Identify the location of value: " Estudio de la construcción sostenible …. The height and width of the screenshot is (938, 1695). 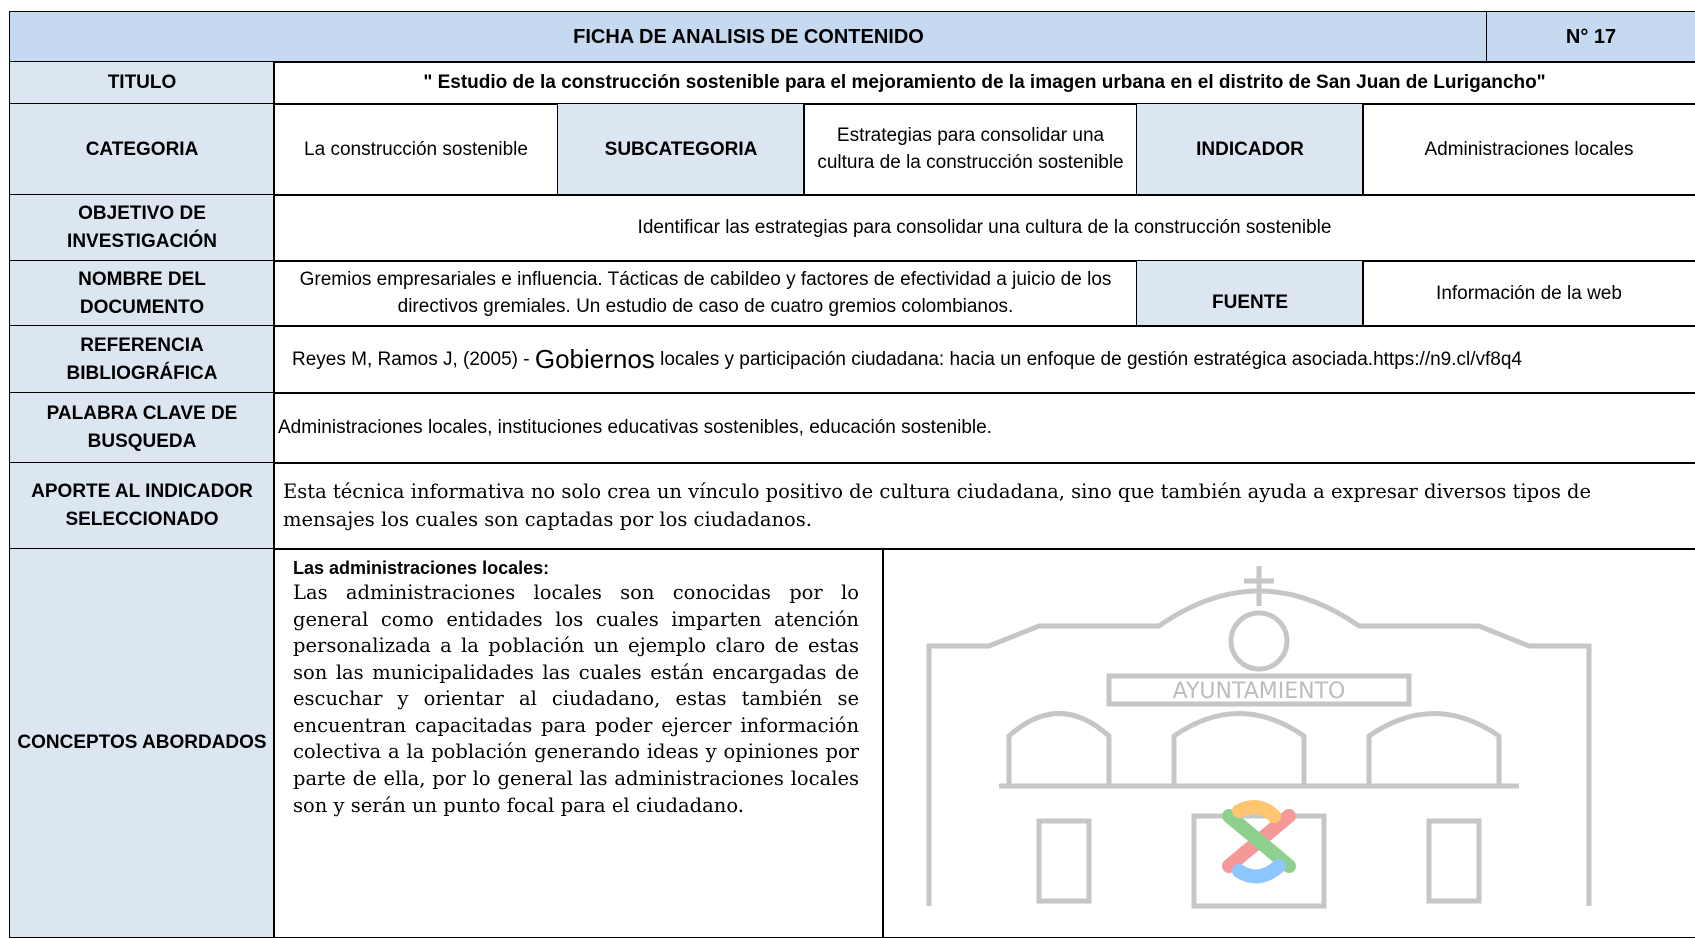
(984, 83).